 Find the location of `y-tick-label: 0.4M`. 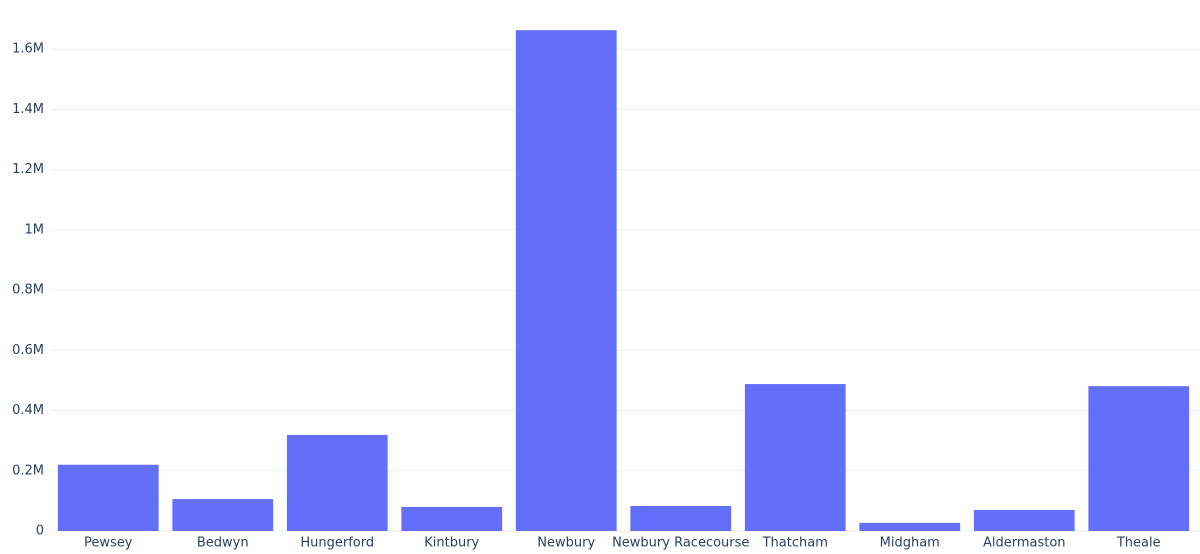

y-tick-label: 0.4M is located at coordinates (28, 410).